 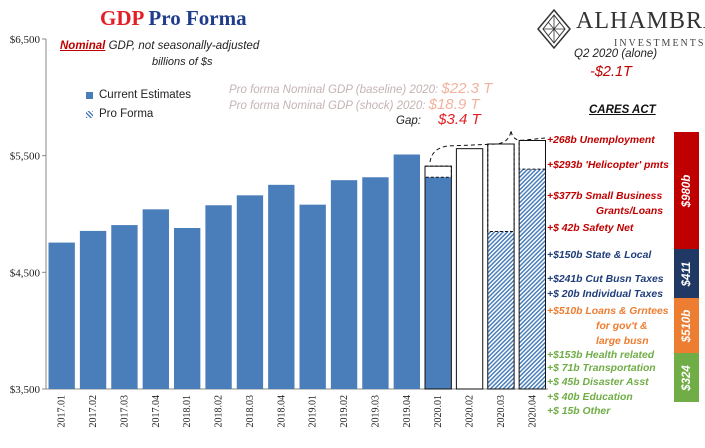 What do you see at coordinates (83, 46) in the screenshot?
I see `subtitle-highlight: Nominal` at bounding box center [83, 46].